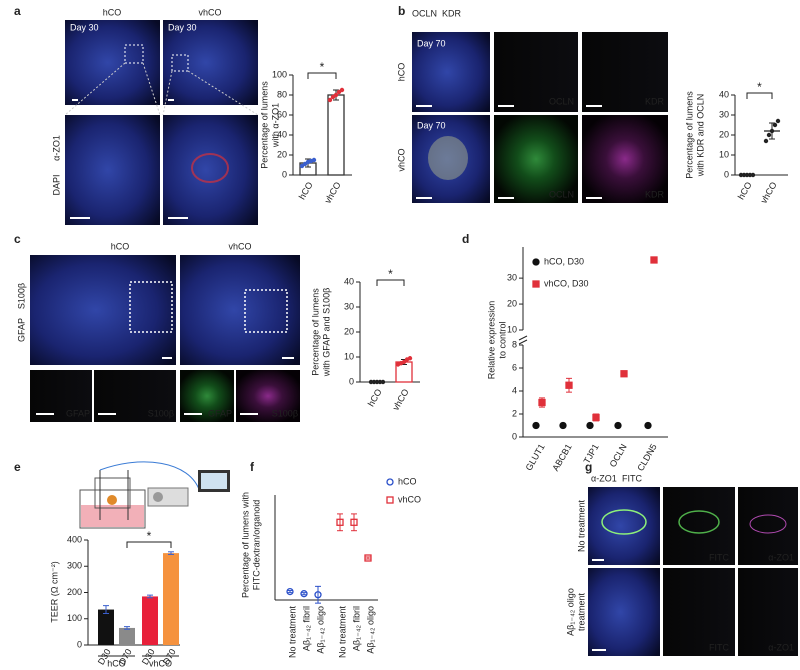  What do you see at coordinates (279, 74) in the screenshot?
I see `y-tick-label: 100` at bounding box center [279, 74].